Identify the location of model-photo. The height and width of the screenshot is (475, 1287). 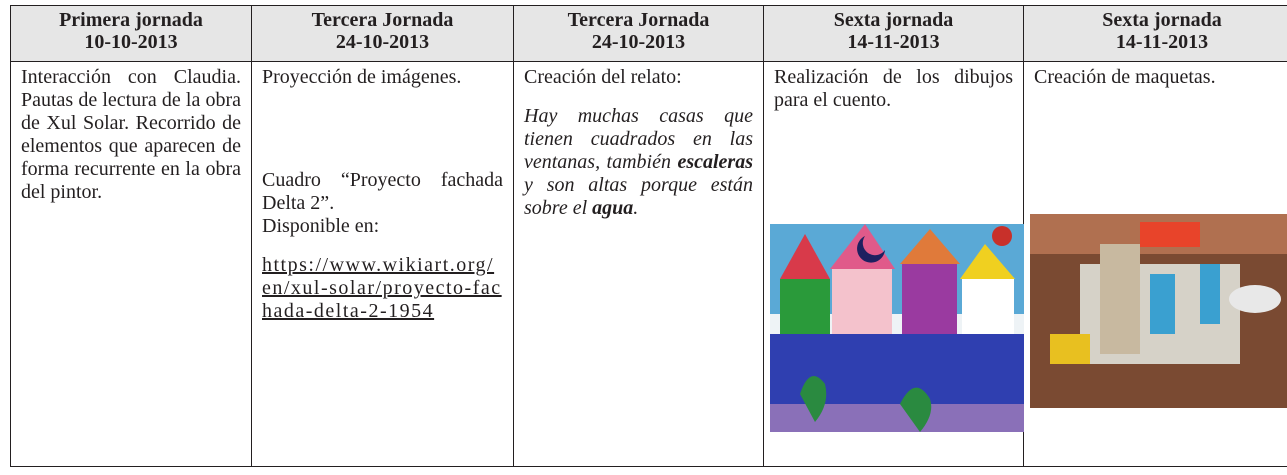
(1158, 311).